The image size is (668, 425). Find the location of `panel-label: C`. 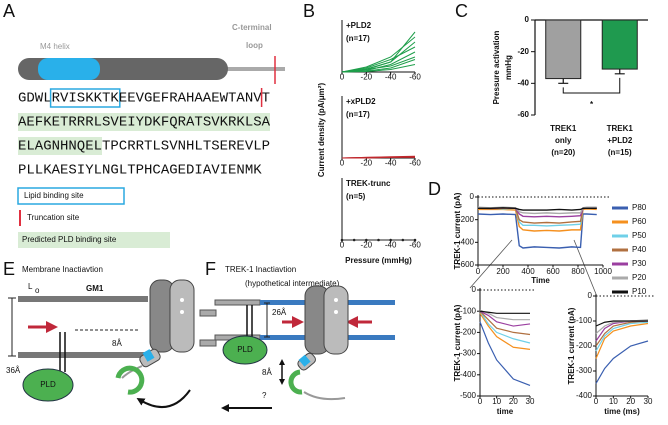

panel-label: C is located at coordinates (461, 11).